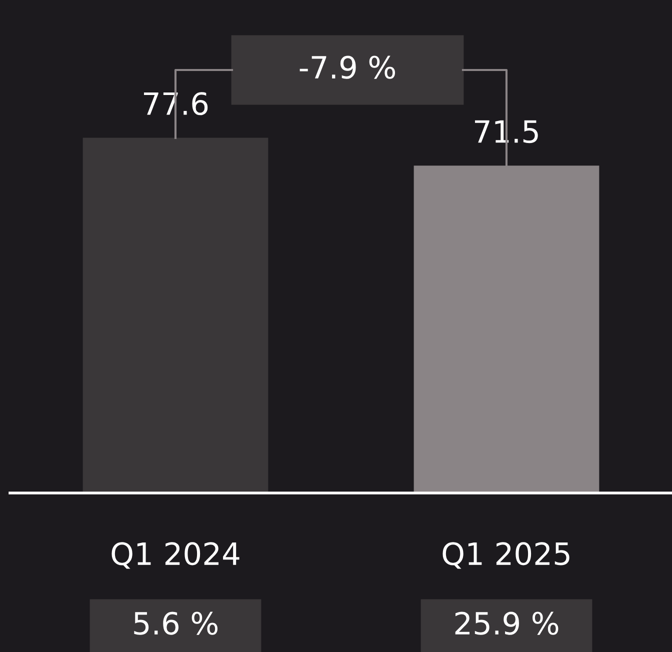 The width and height of the screenshot is (672, 652). Describe the element at coordinates (506, 623) in the screenshot. I see `text: 25.9 %` at that location.